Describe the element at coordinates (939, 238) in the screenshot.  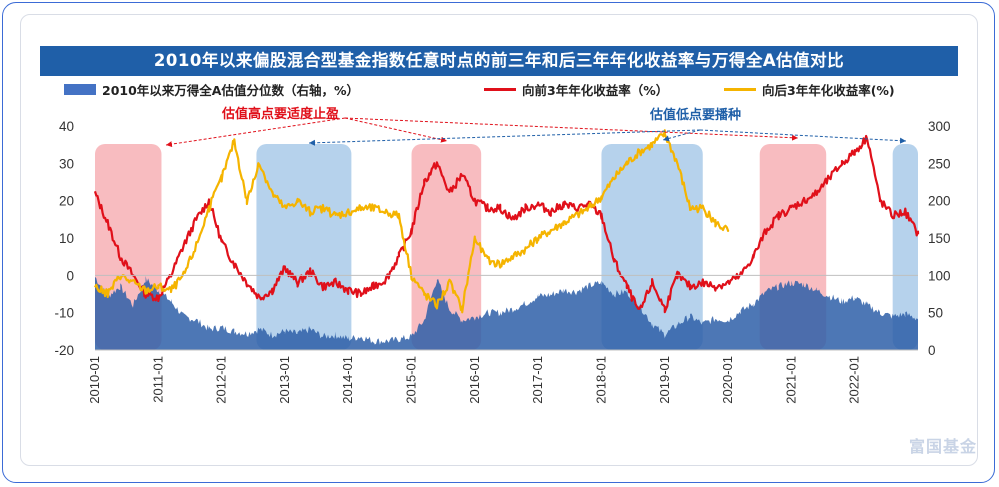
I see `y-right-tick-150: 150` at that location.